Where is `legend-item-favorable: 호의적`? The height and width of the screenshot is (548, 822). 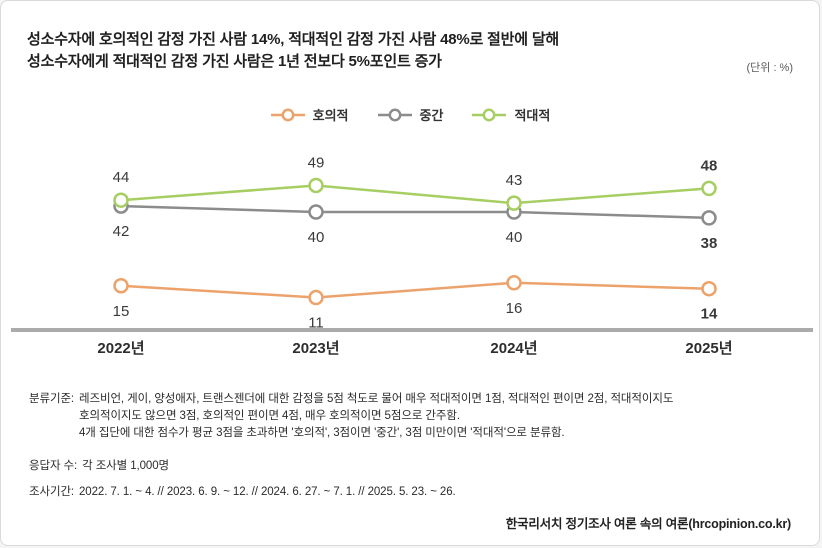
legend-item-favorable: 호의적 is located at coordinates (309, 114).